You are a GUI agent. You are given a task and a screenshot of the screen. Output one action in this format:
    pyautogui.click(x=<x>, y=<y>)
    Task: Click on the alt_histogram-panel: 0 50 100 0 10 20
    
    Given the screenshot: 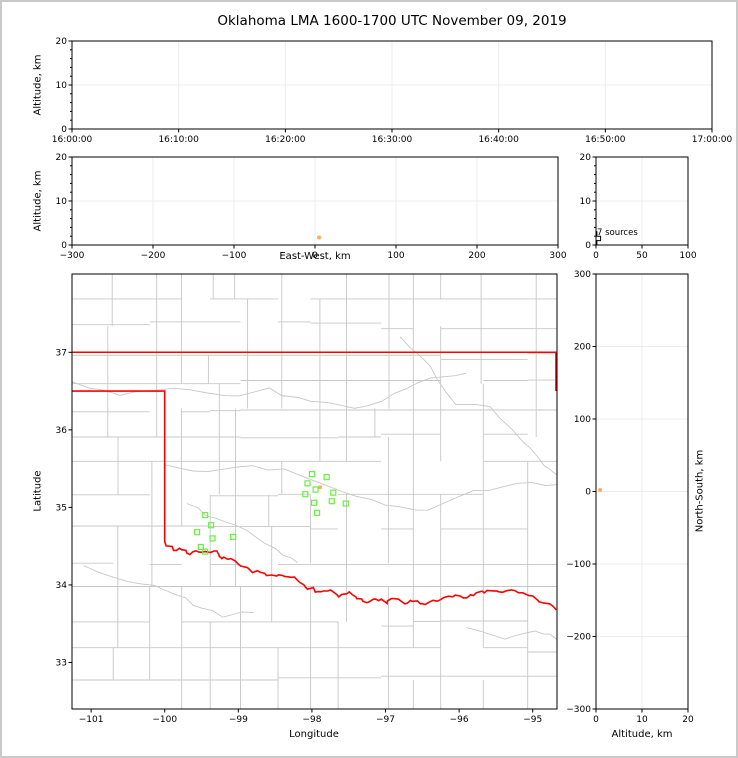 What is the action you would take?
    pyautogui.click(x=638, y=207)
    